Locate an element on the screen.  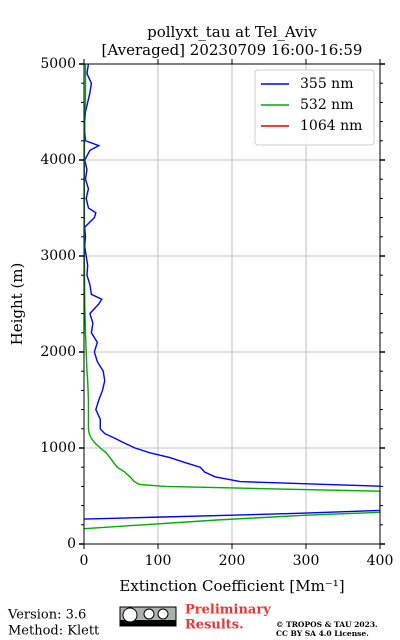
chart-title: pollyxt_tau at Tel_Aviv is located at coordinates (232, 32).